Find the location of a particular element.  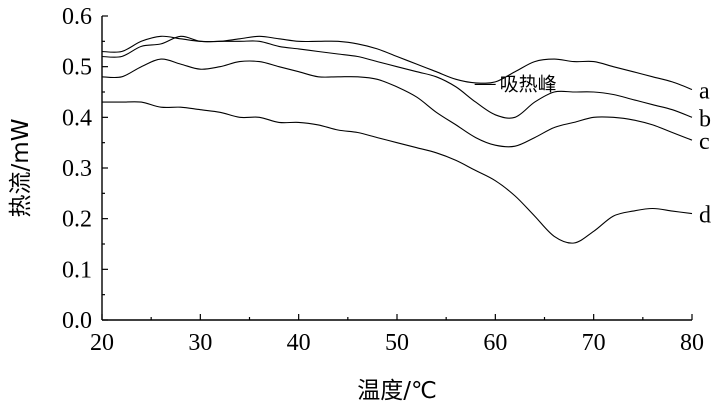

y-axis-label: 热流/mW is located at coordinates (21, 168).